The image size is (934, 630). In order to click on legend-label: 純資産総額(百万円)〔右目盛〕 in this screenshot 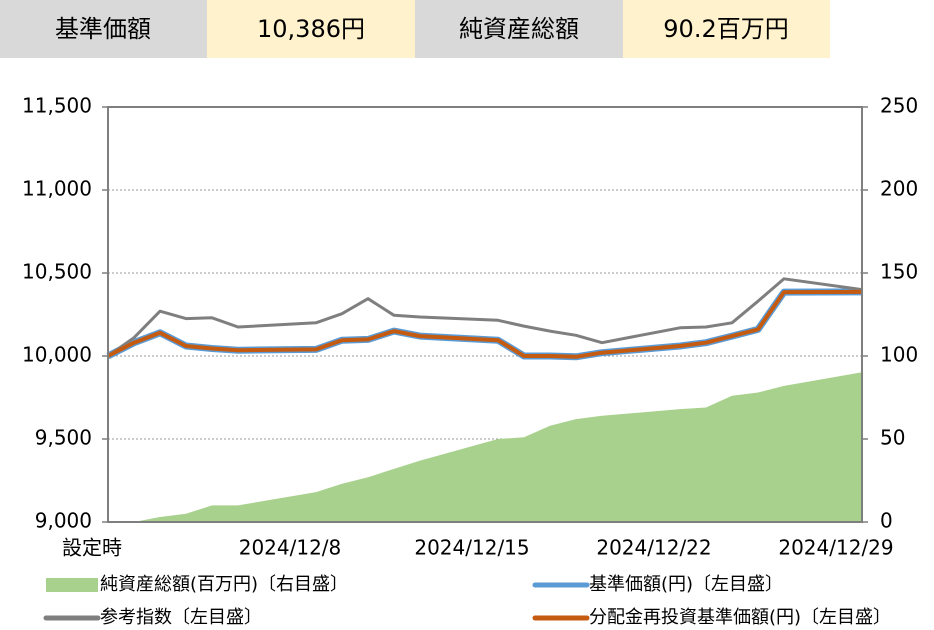, I will do `click(224, 584)`.